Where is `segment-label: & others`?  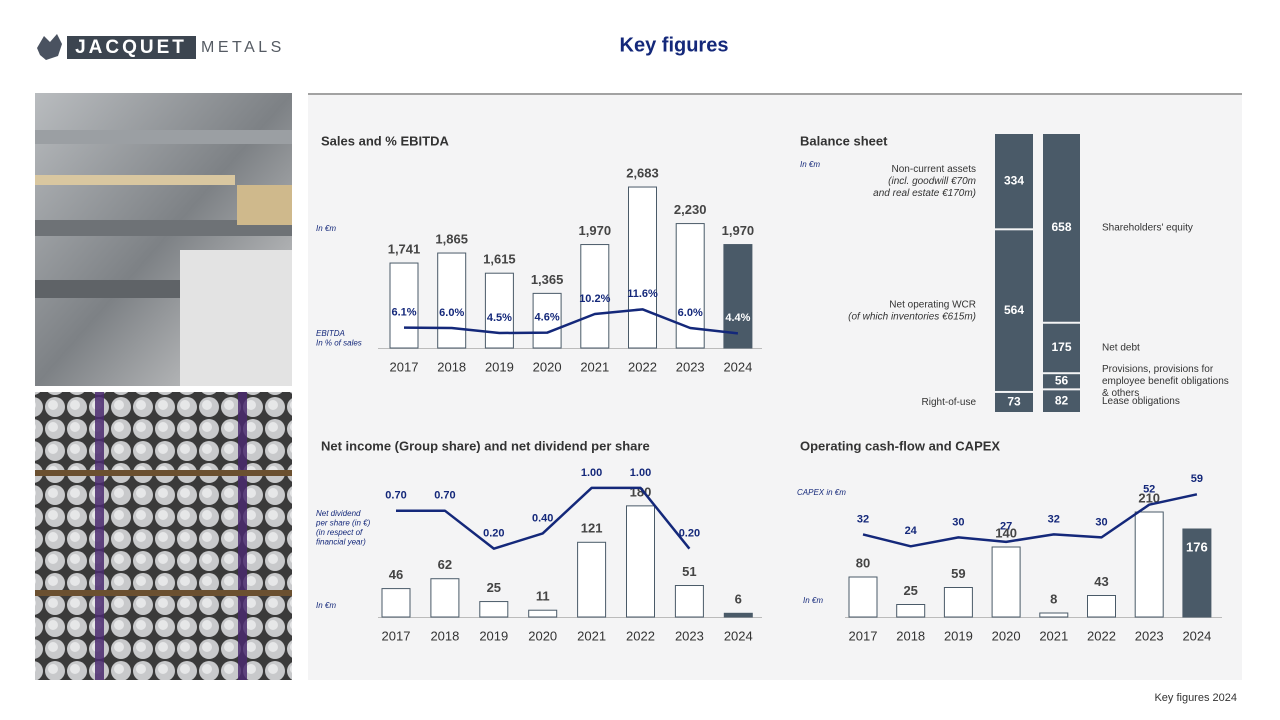
segment-label: & others is located at coordinates (1120, 393).